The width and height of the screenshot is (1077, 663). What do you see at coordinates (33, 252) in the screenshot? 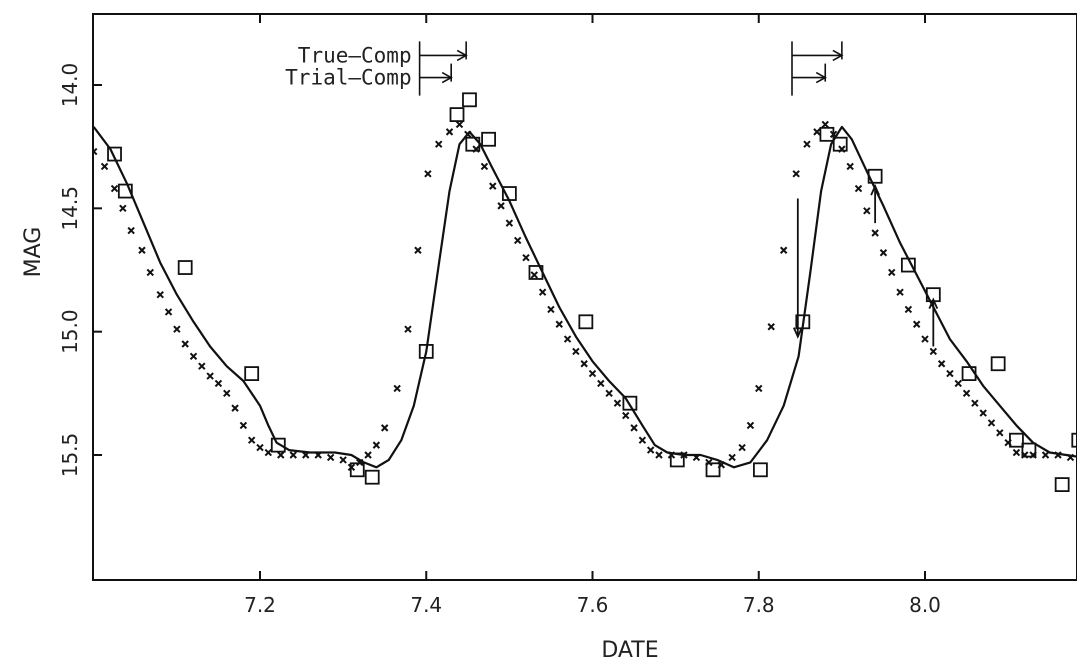
I see `y-axis-title: MAG` at bounding box center [33, 252].